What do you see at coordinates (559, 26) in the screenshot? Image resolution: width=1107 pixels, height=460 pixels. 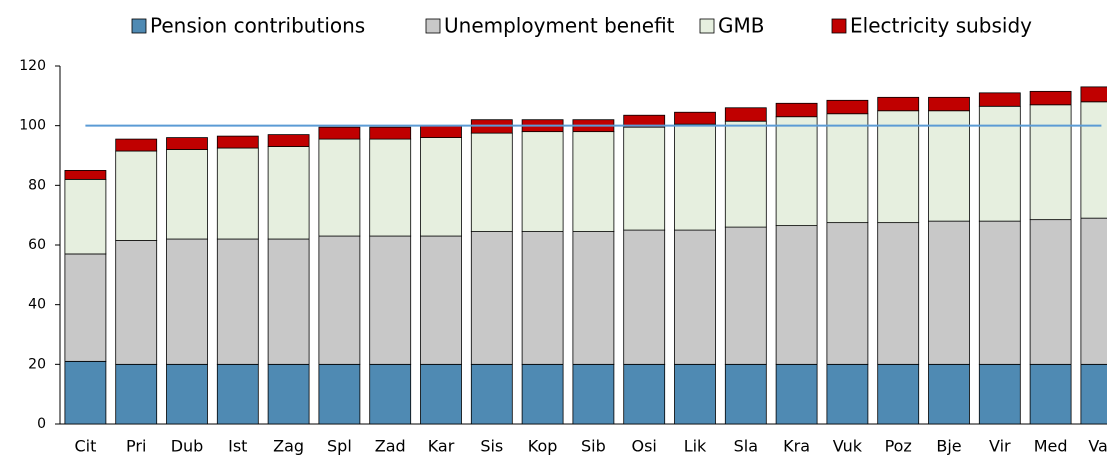 I see `legend-label: Unemployment benefit` at bounding box center [559, 26].